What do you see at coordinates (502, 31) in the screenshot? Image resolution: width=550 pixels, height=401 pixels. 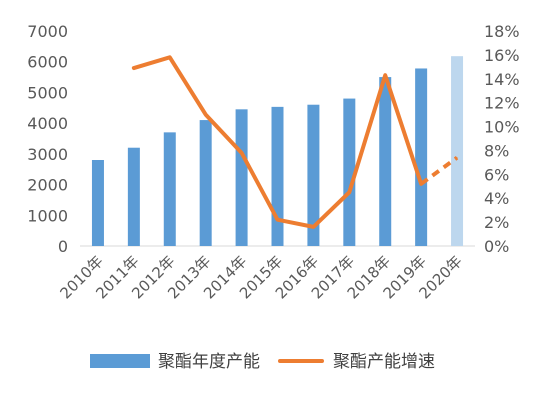 I see `right-tick-label: 18%` at bounding box center [502, 31].